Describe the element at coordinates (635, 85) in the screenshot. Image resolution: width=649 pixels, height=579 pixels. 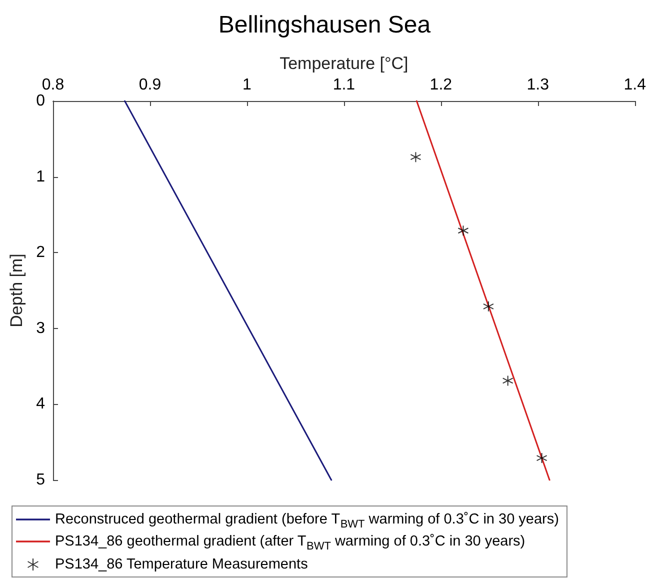
I see `x-tick-label: 1.4` at that location.